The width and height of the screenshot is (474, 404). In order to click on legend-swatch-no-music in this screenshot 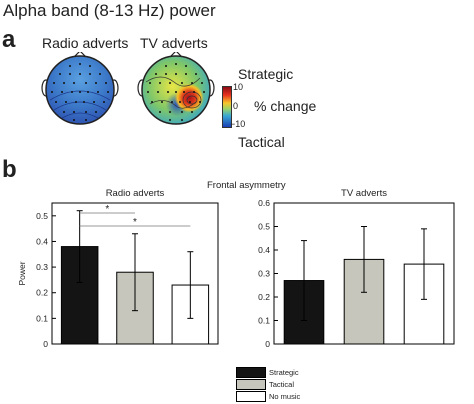, I will do `click(251, 396)`.